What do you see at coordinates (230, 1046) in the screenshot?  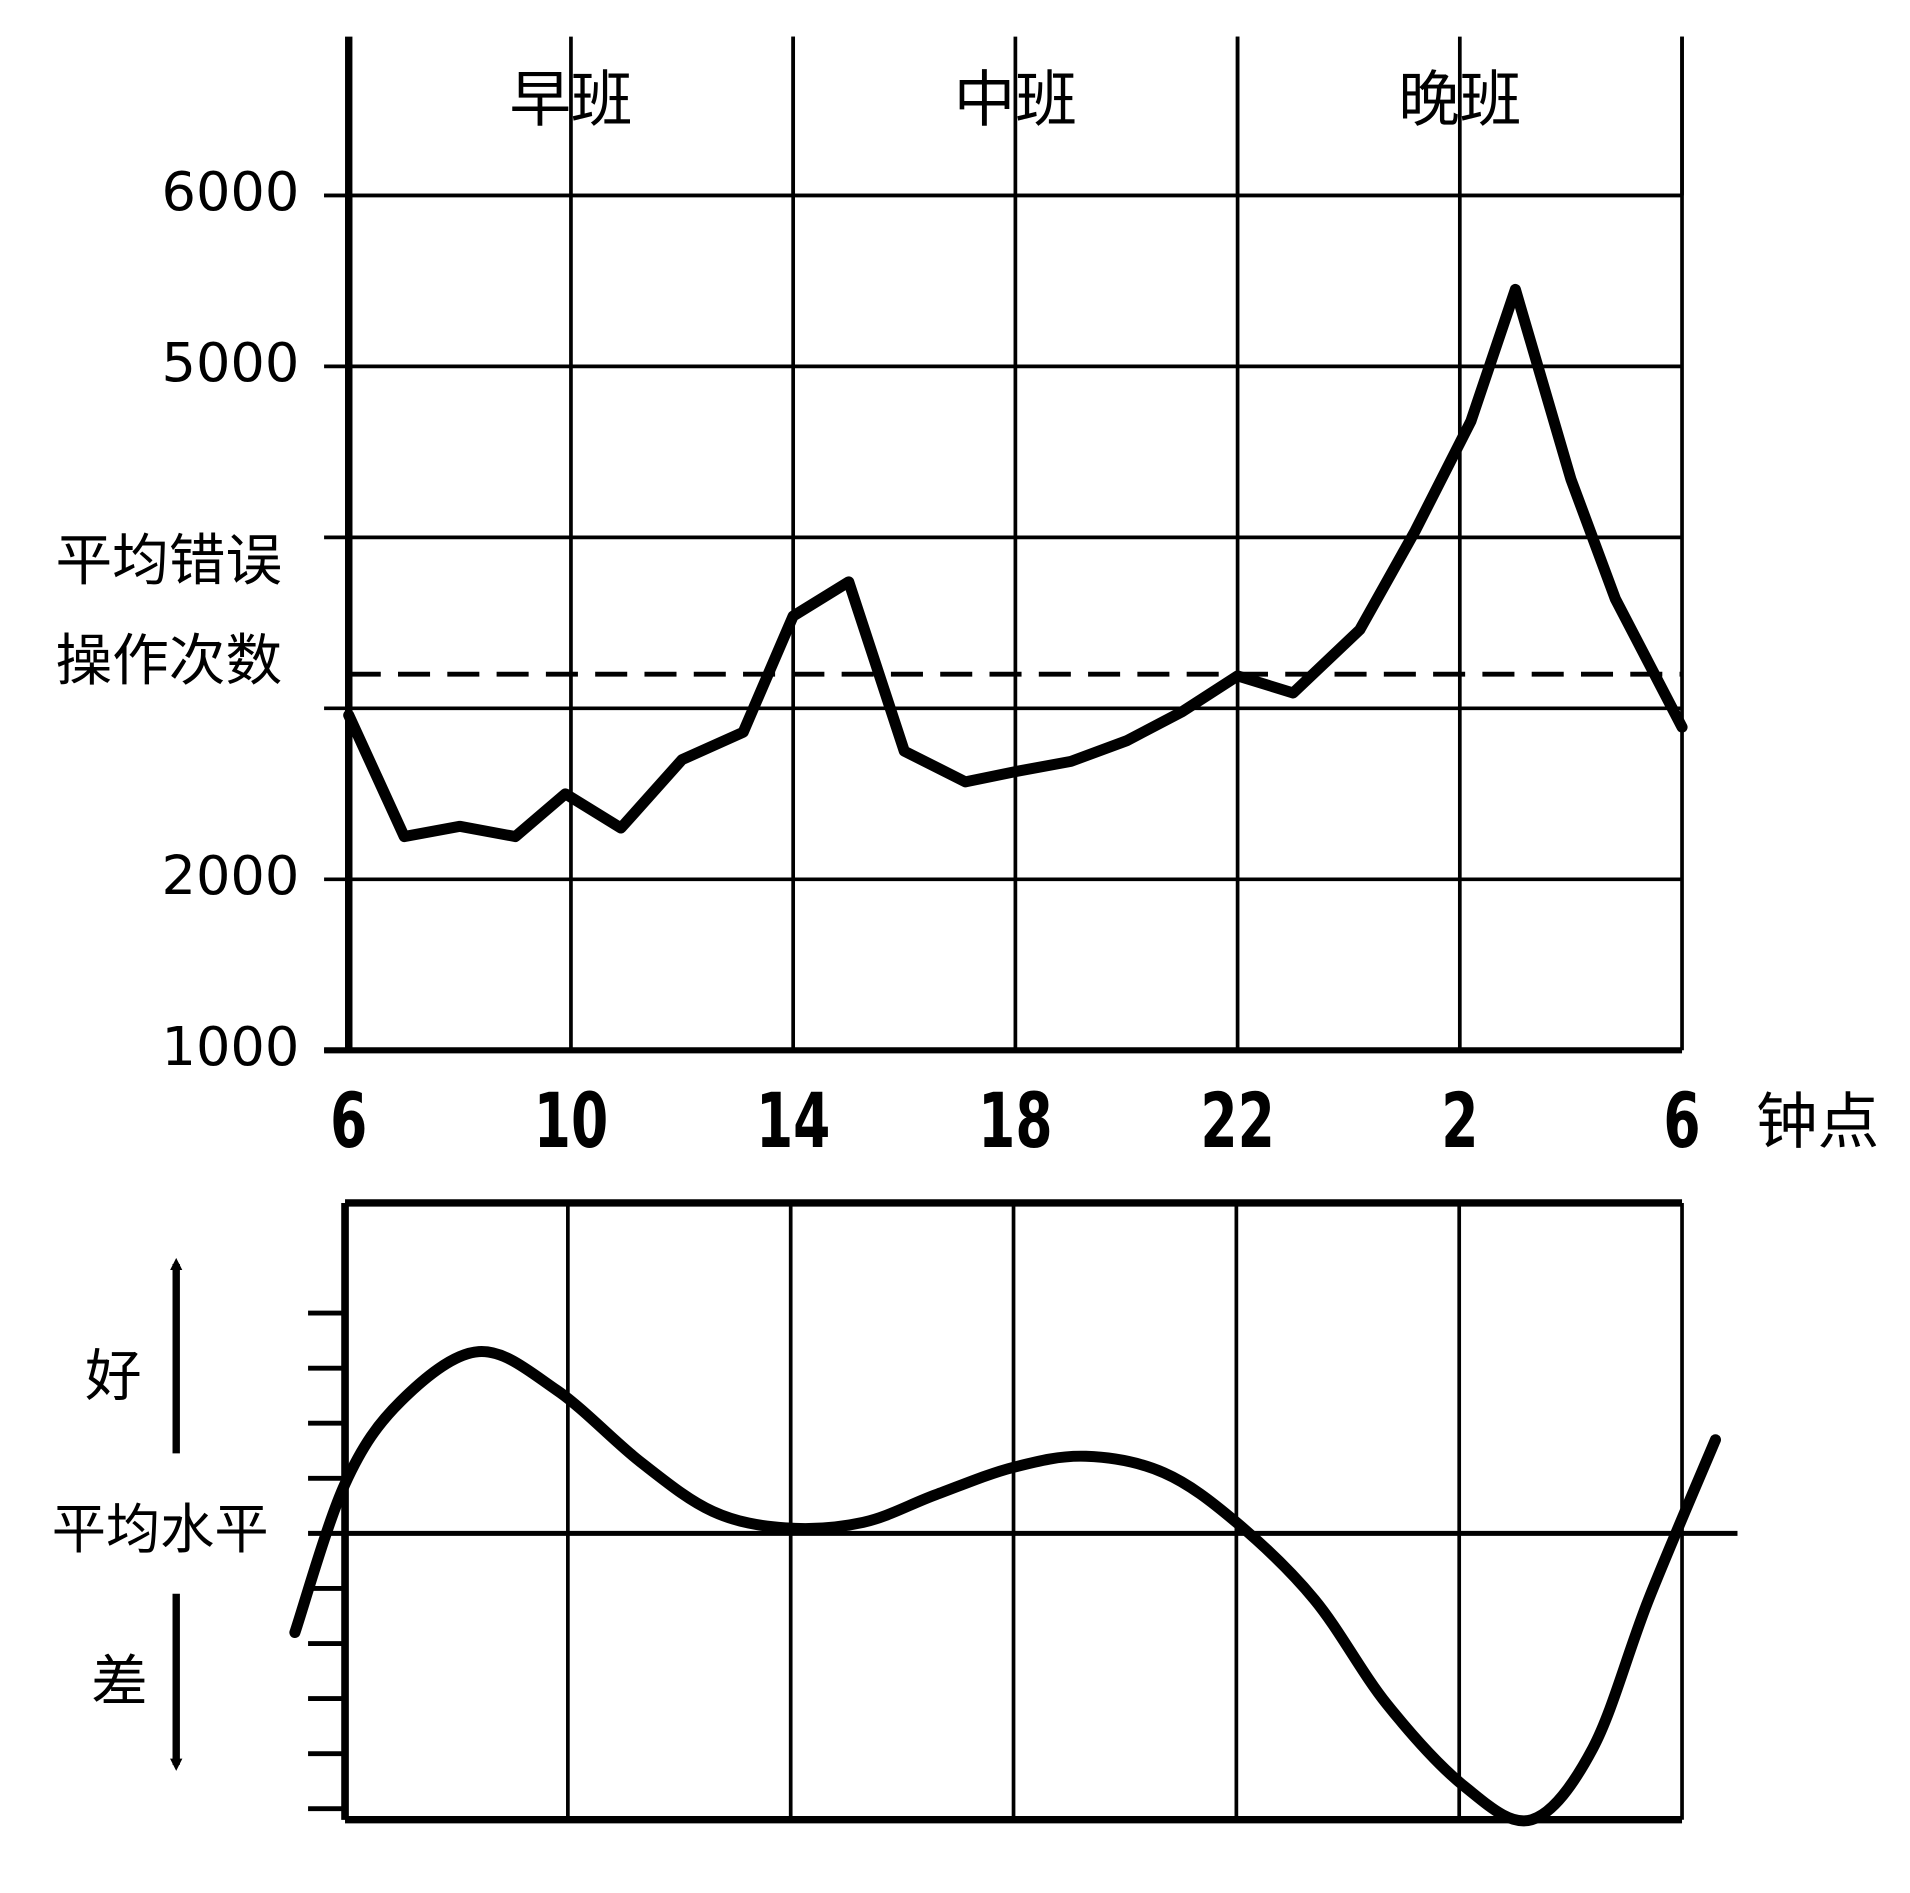 I see `y-tick-label: 1000` at bounding box center [230, 1046].